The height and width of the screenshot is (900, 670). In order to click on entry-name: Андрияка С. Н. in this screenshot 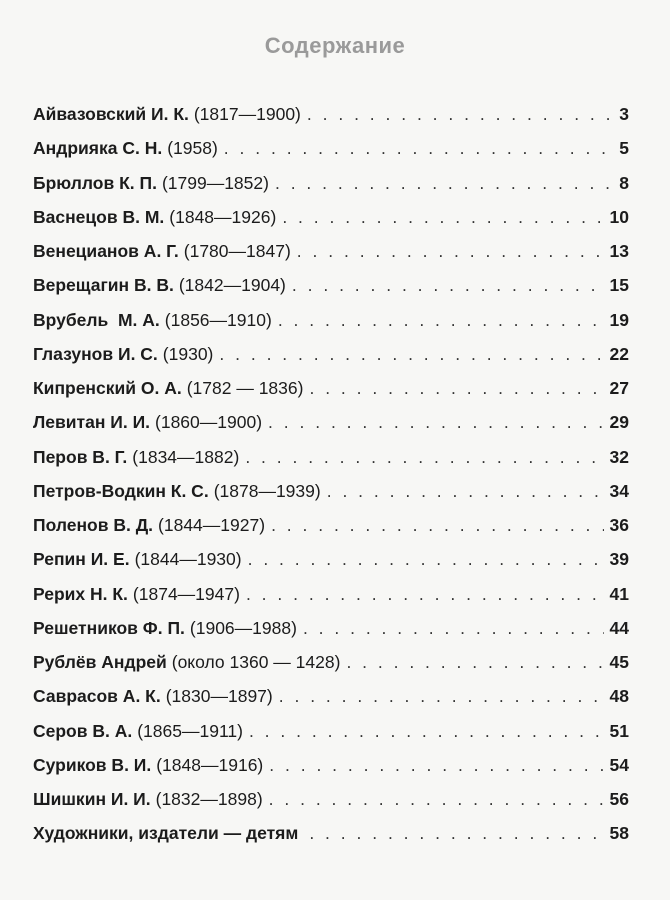, I will do `click(98, 148)`.